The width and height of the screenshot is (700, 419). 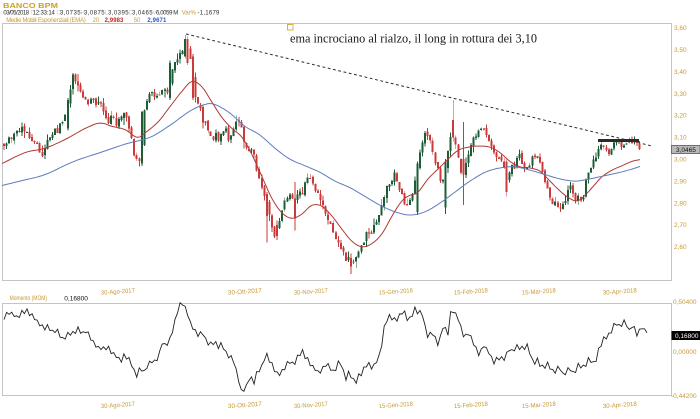 I want to click on svg-text: 3,50, so click(x=680, y=50).